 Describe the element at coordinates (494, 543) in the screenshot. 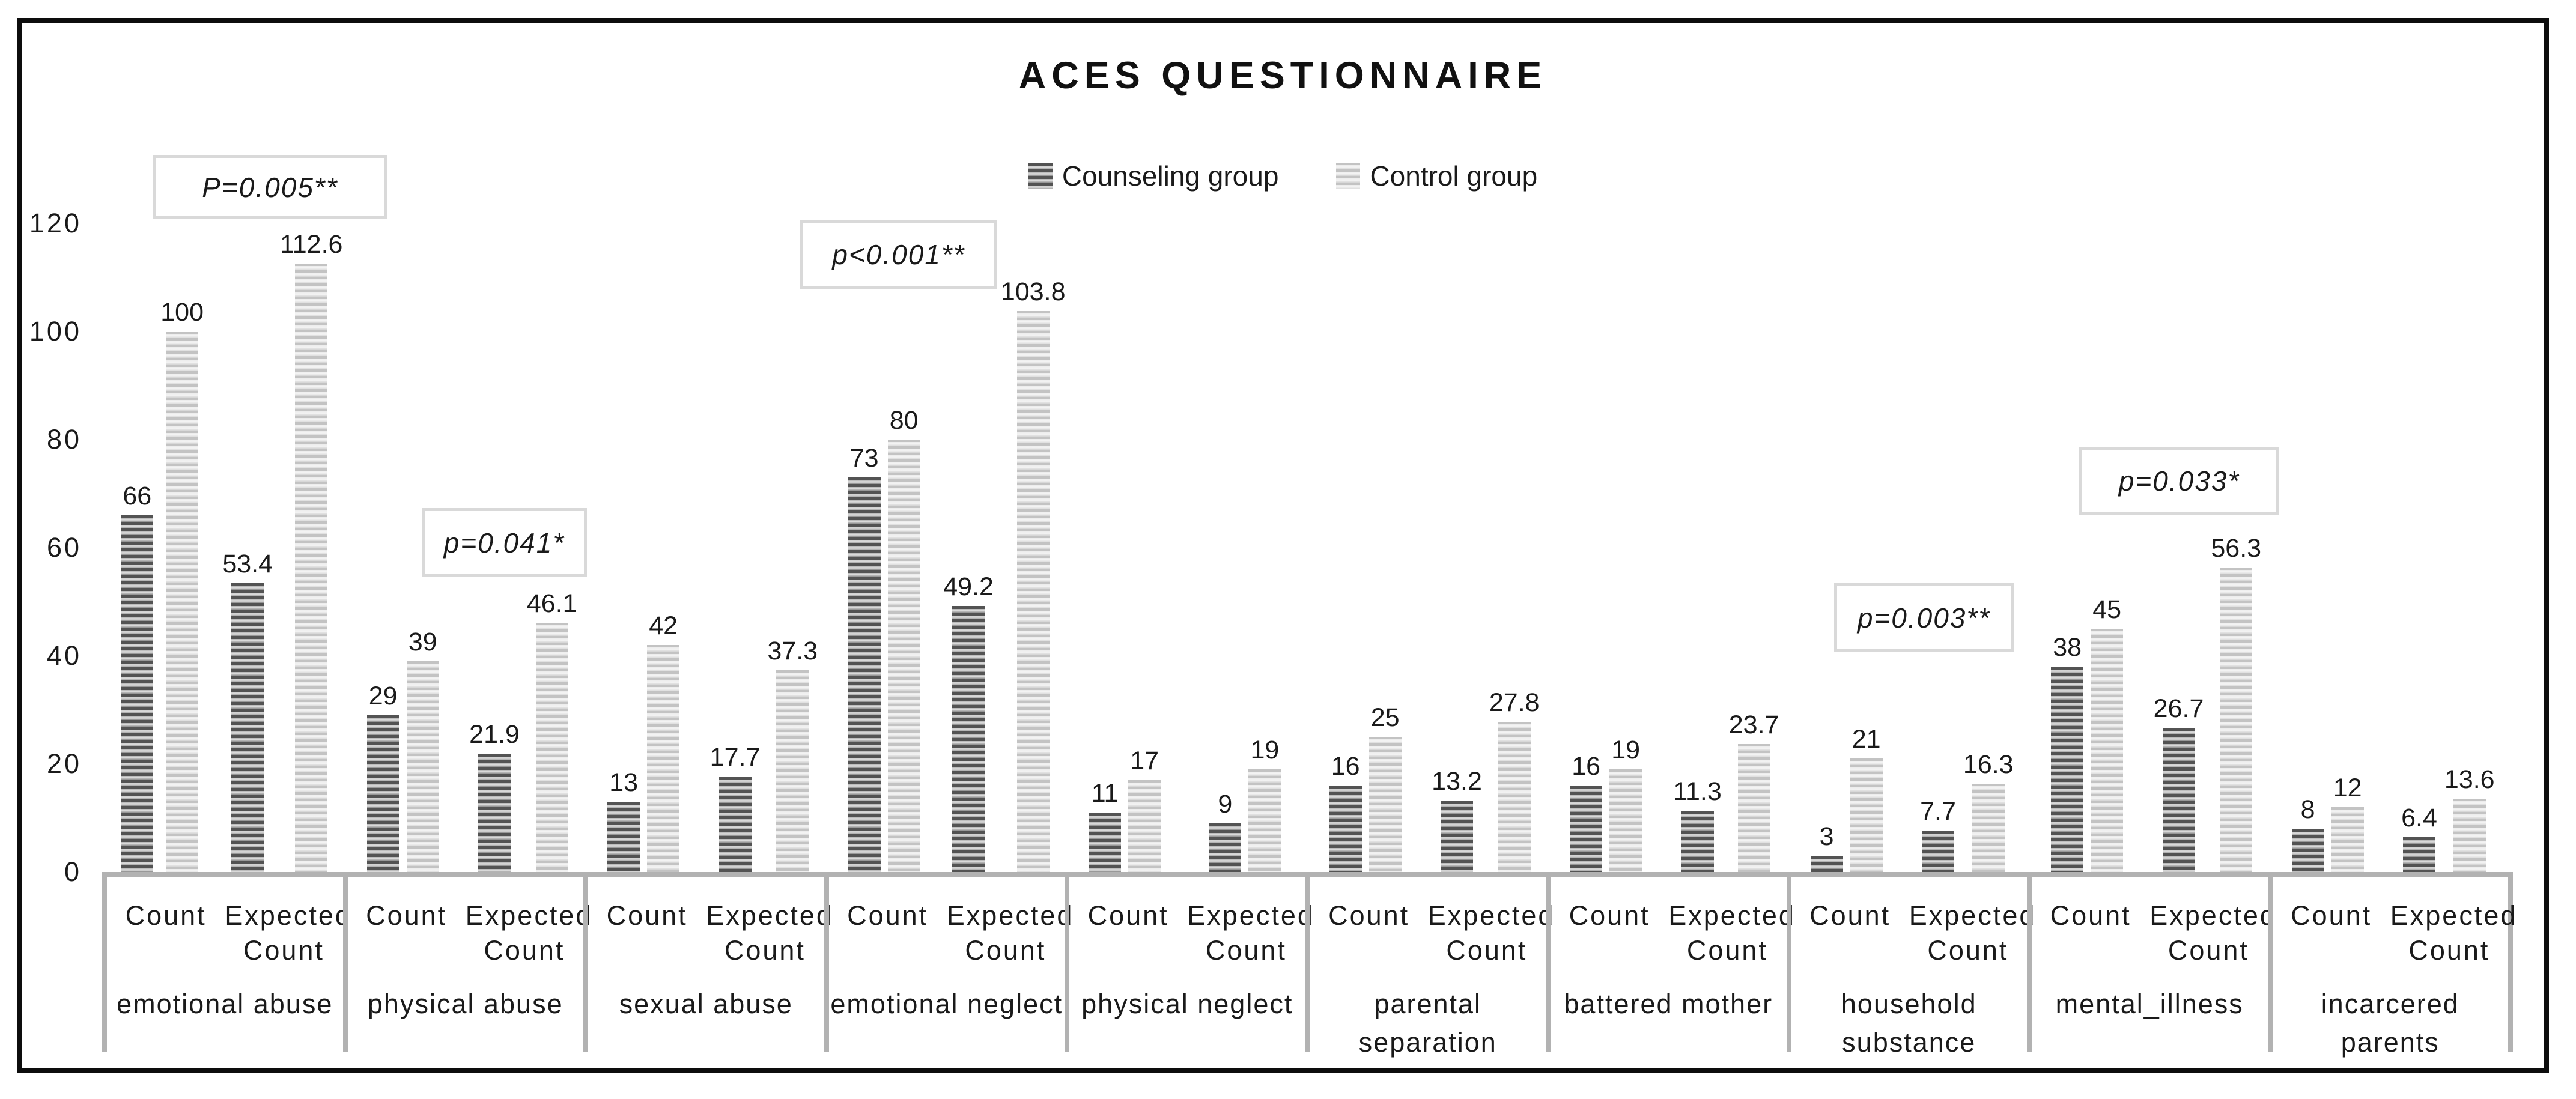

I see `bar-unit: 21.9` at that location.